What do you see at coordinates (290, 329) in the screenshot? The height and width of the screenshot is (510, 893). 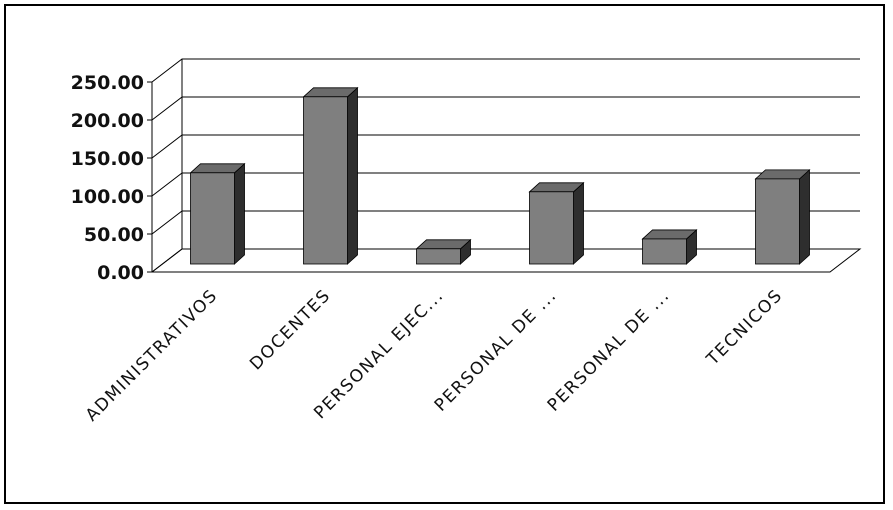 I see `x-tick-label: DOCENTES` at bounding box center [290, 329].